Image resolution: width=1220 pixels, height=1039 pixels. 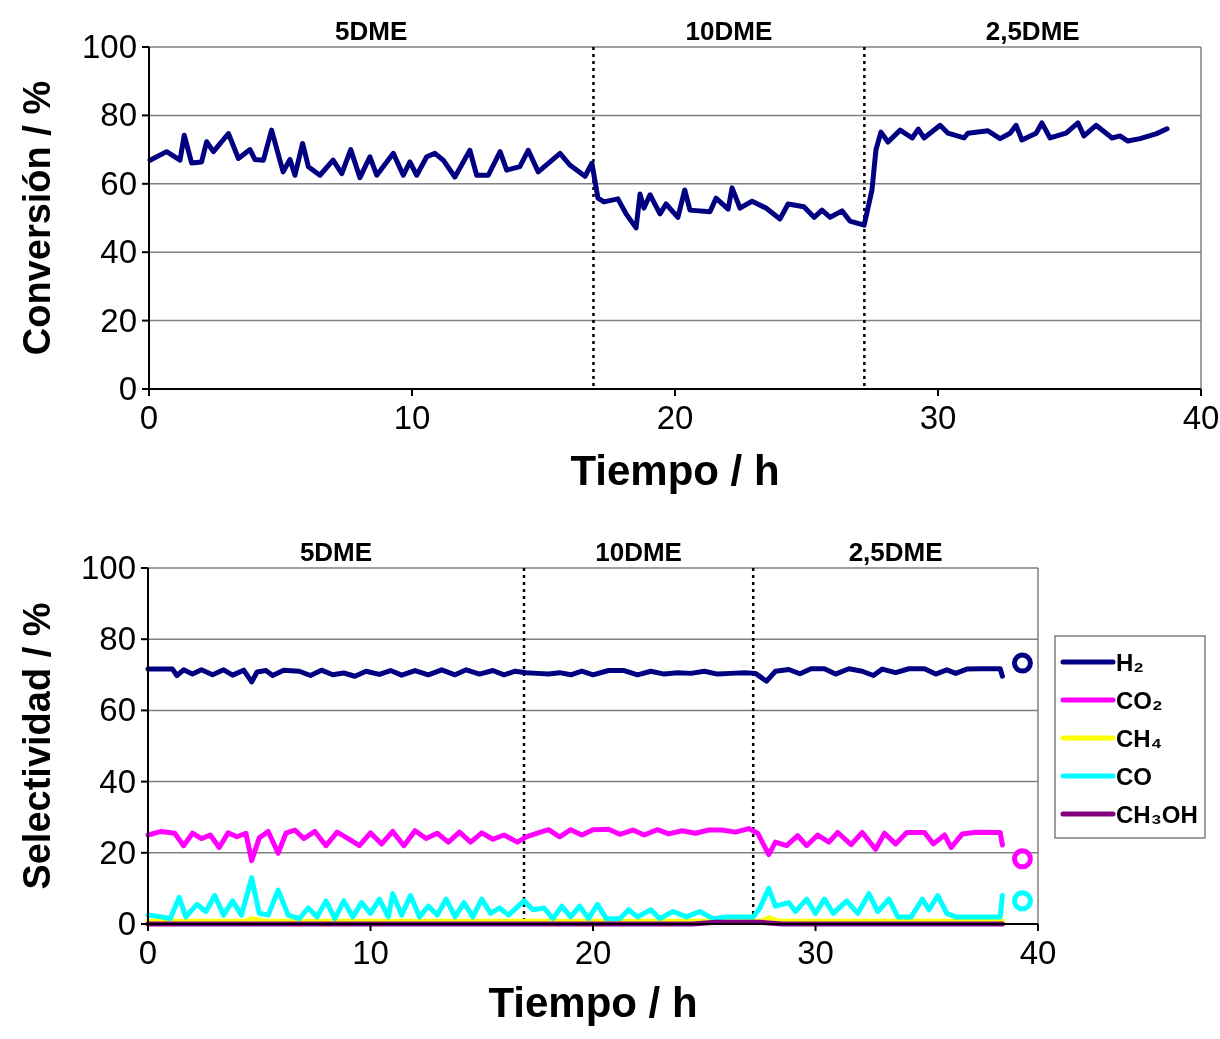 I want to click on y-axis-title: Conversión / %, so click(x=37, y=218).